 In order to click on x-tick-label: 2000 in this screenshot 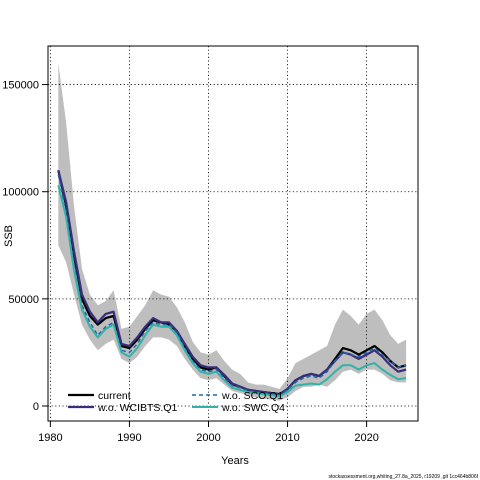, I will do `click(208, 438)`.